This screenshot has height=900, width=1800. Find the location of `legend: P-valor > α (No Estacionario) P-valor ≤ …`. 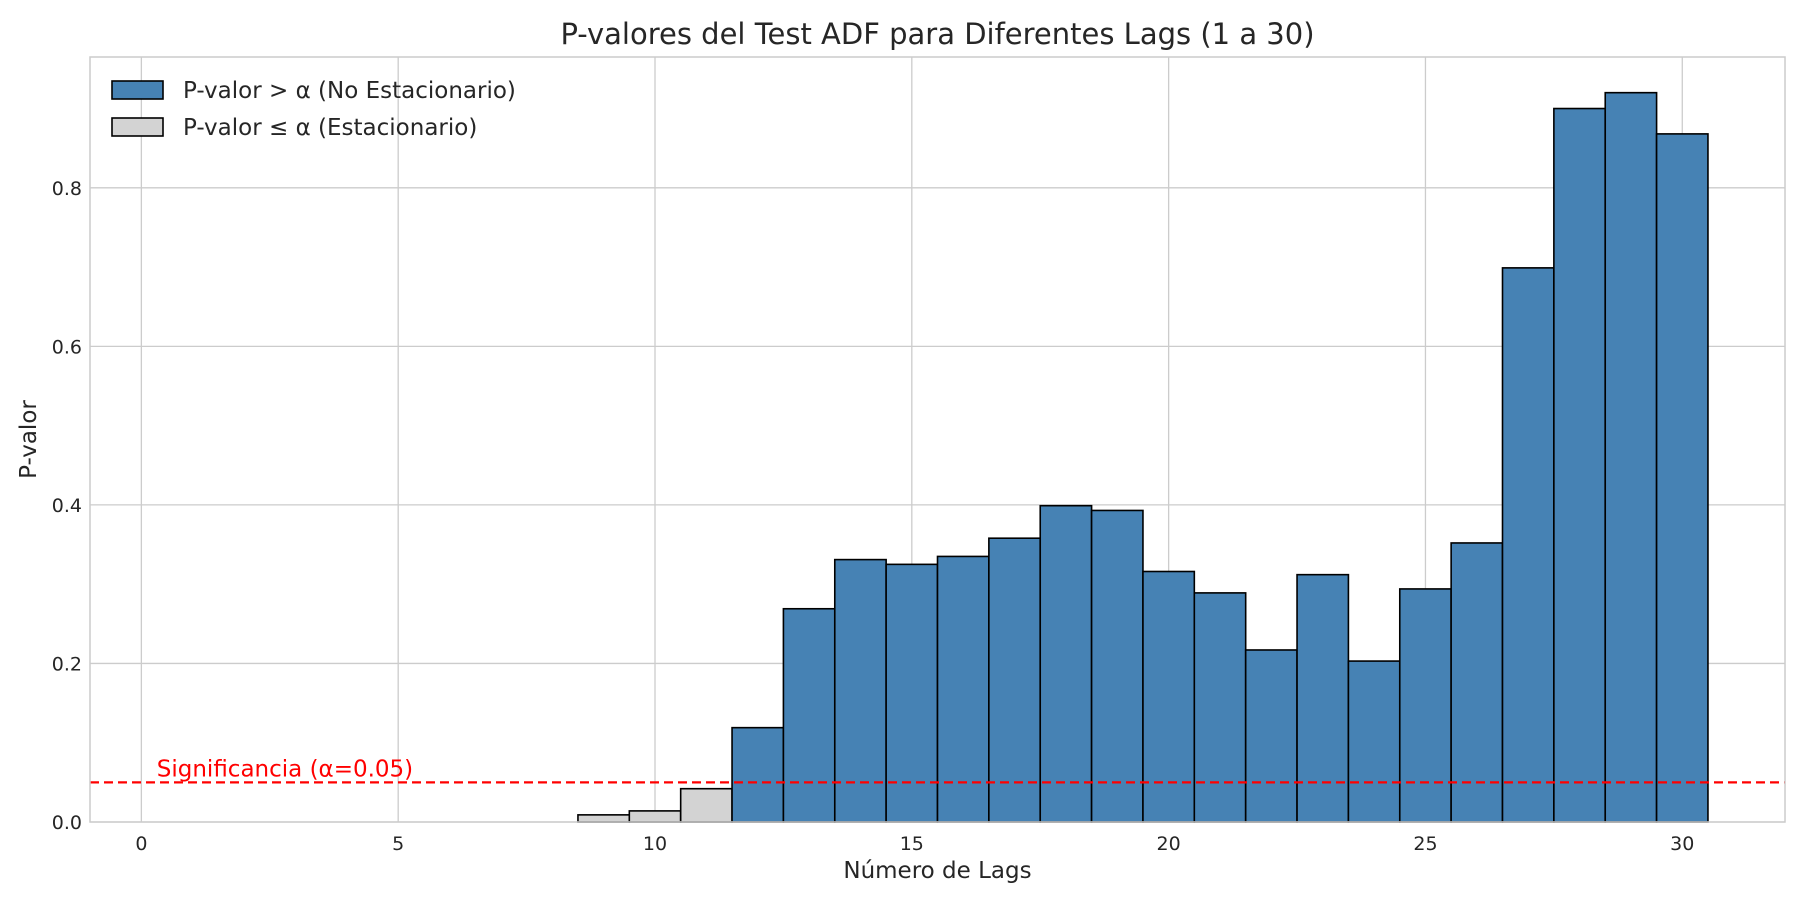

legend: P-valor > α (No Estacionario) P-valor ≤ … is located at coordinates (313, 109).